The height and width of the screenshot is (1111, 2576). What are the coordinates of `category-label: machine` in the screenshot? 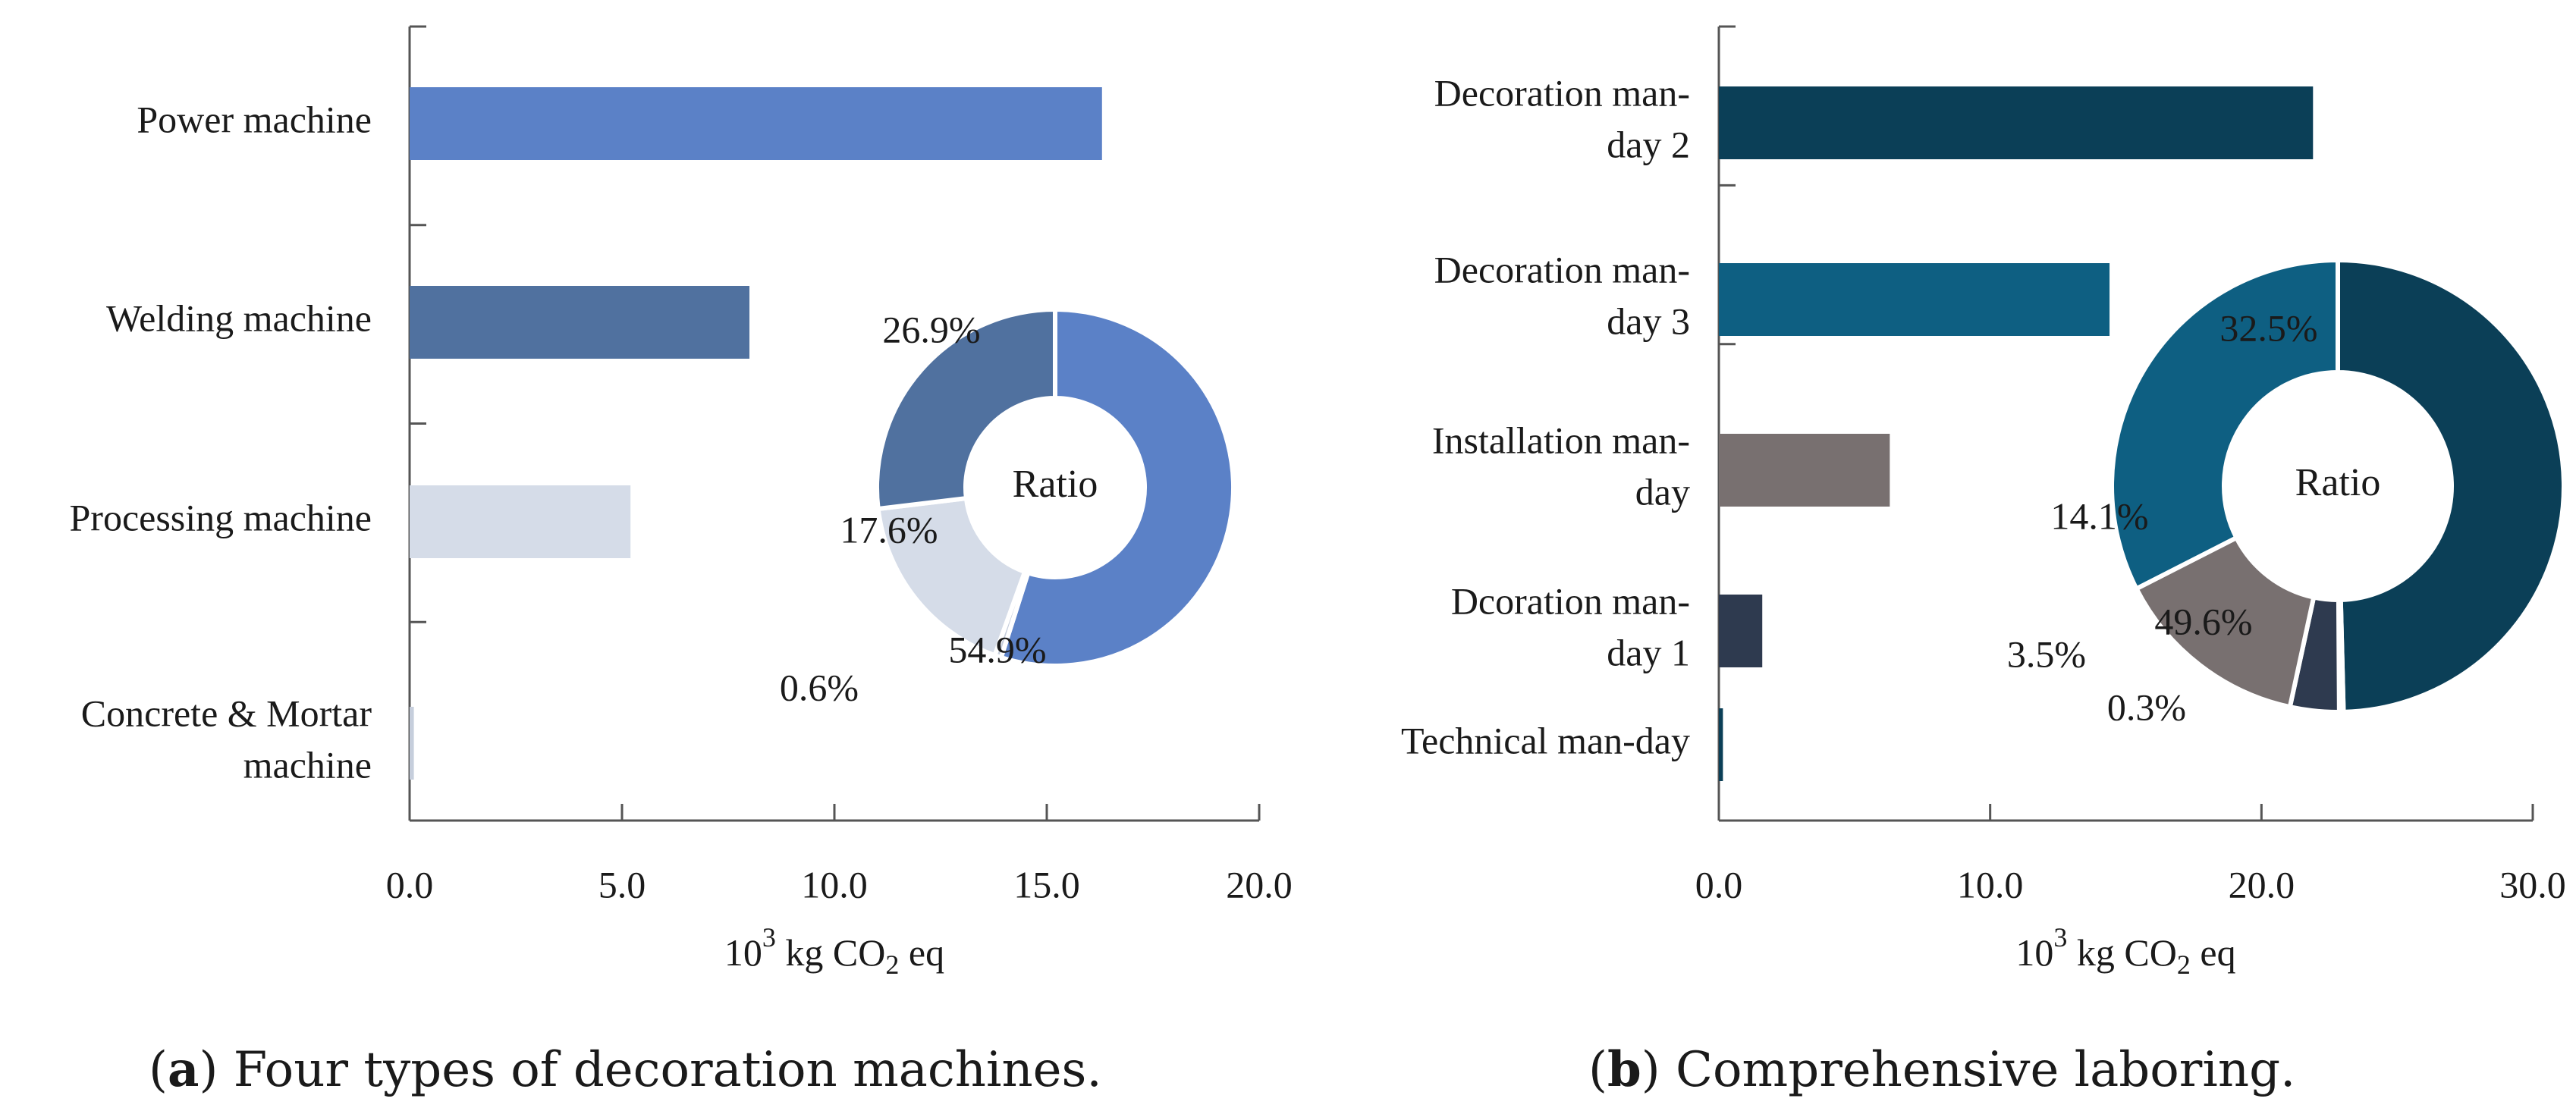 It's located at (307, 764).